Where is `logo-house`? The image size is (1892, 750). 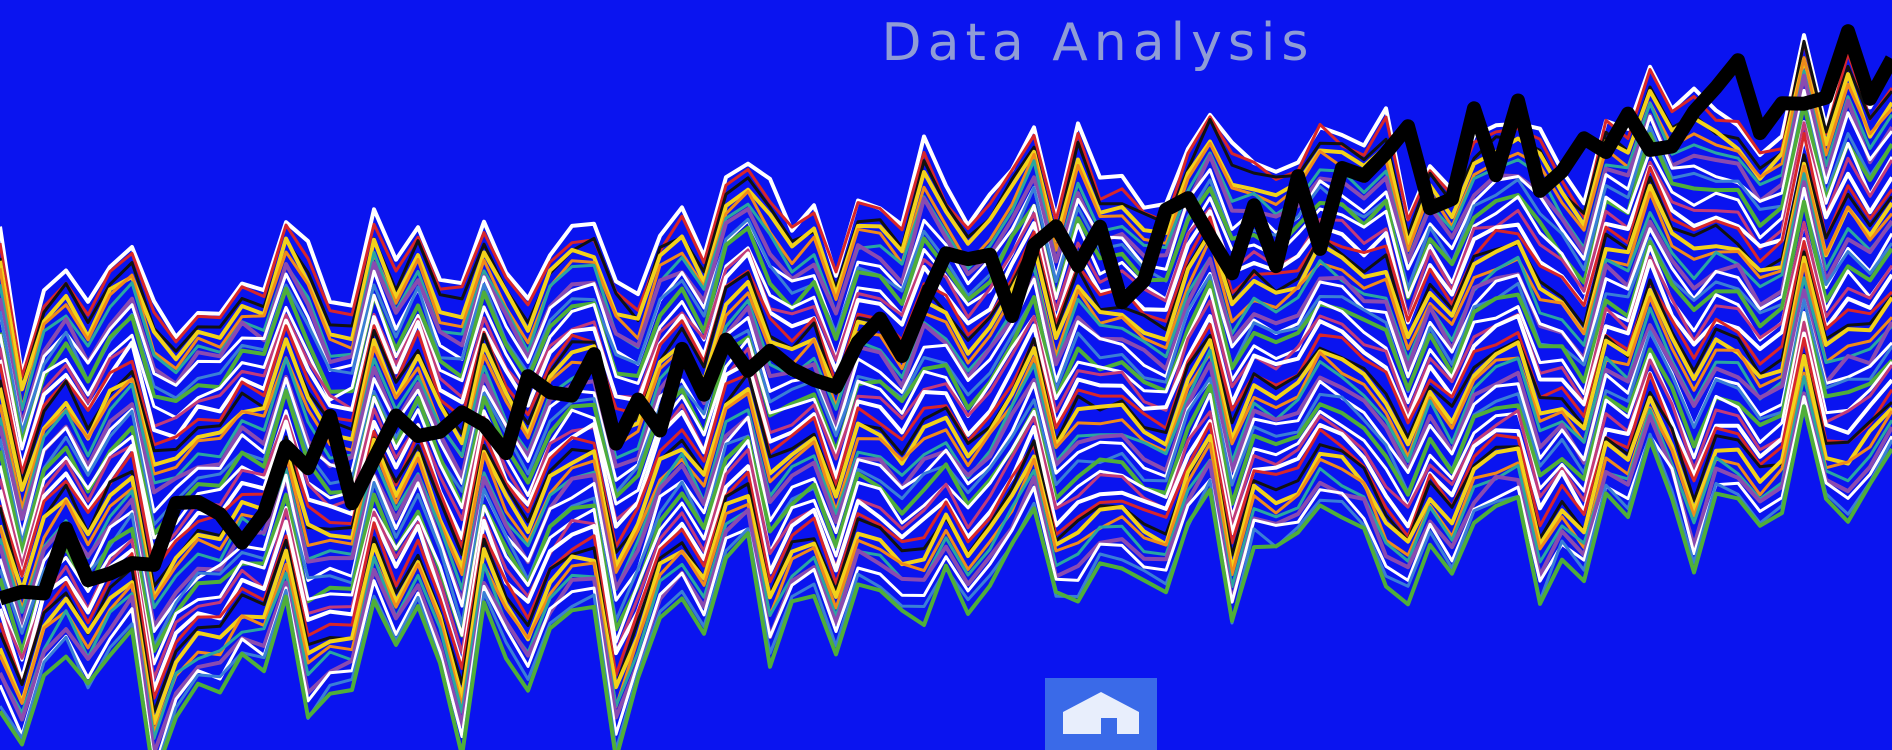
logo-house is located at coordinates (1101, 713).